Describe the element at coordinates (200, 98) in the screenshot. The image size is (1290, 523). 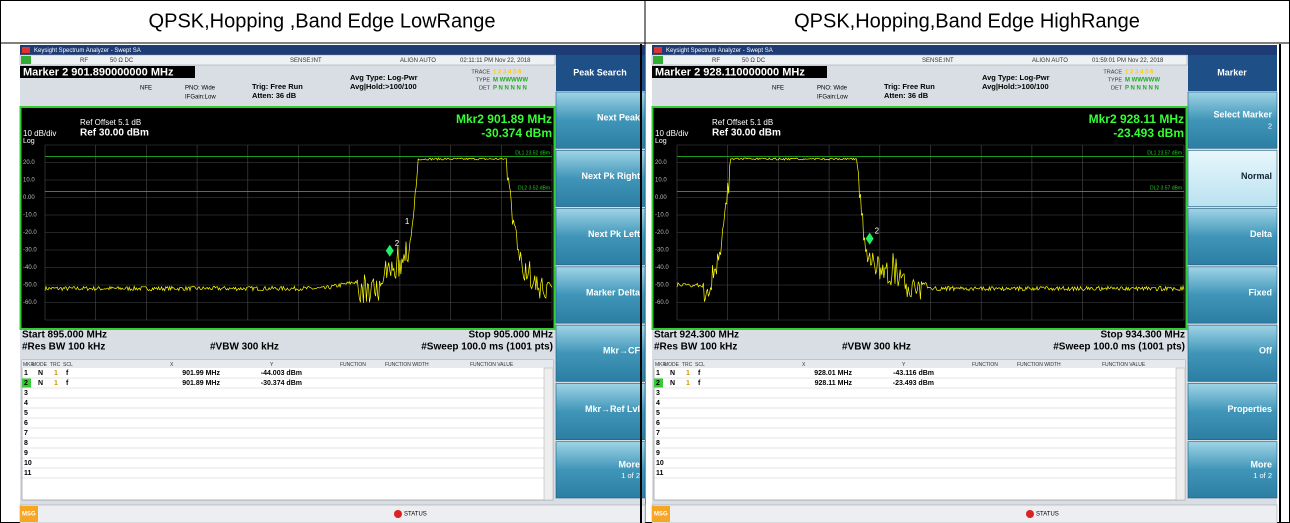
I see `label: IFGain:Low` at that location.